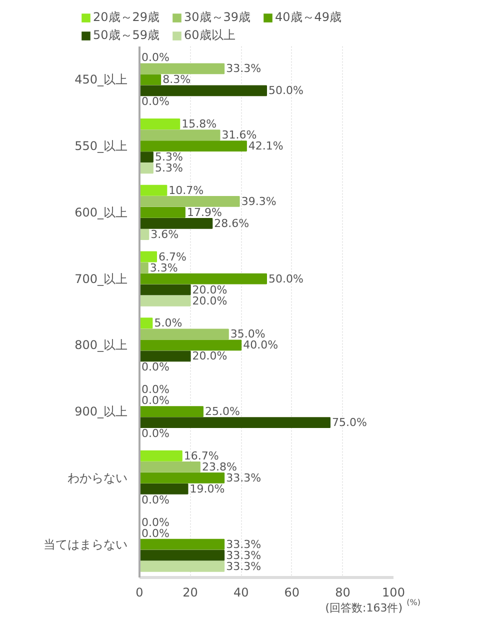  Describe the element at coordinates (292, 593) in the screenshot. I see `x-tick-label: 60` at that location.